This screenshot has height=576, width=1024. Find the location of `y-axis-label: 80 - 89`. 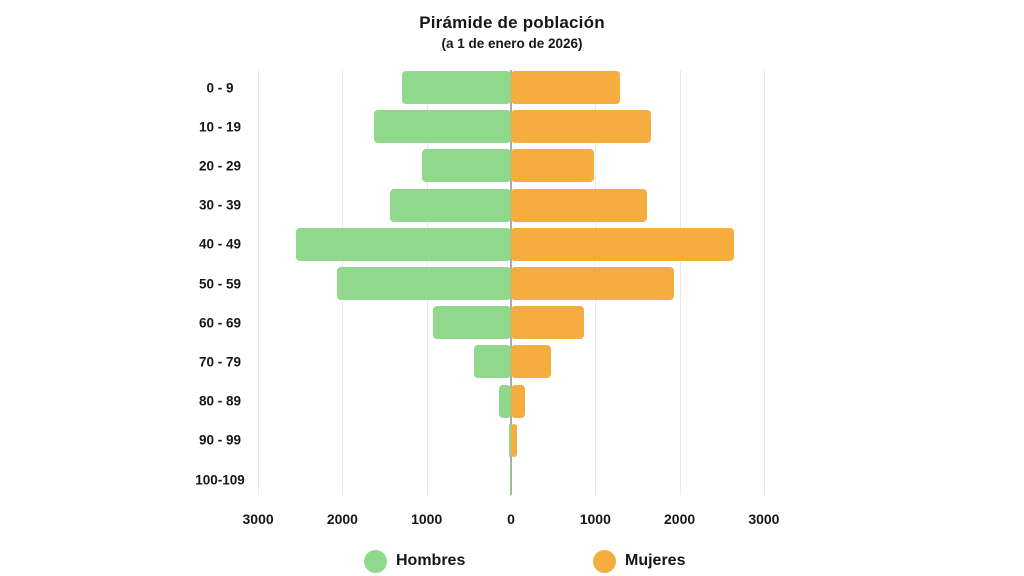

y-axis-label: 80 - 89 is located at coordinates (220, 401).